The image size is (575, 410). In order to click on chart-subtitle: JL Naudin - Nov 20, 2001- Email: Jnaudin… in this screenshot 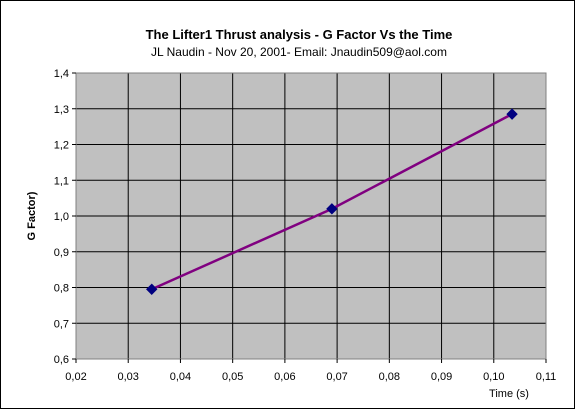, I will do `click(299, 52)`.